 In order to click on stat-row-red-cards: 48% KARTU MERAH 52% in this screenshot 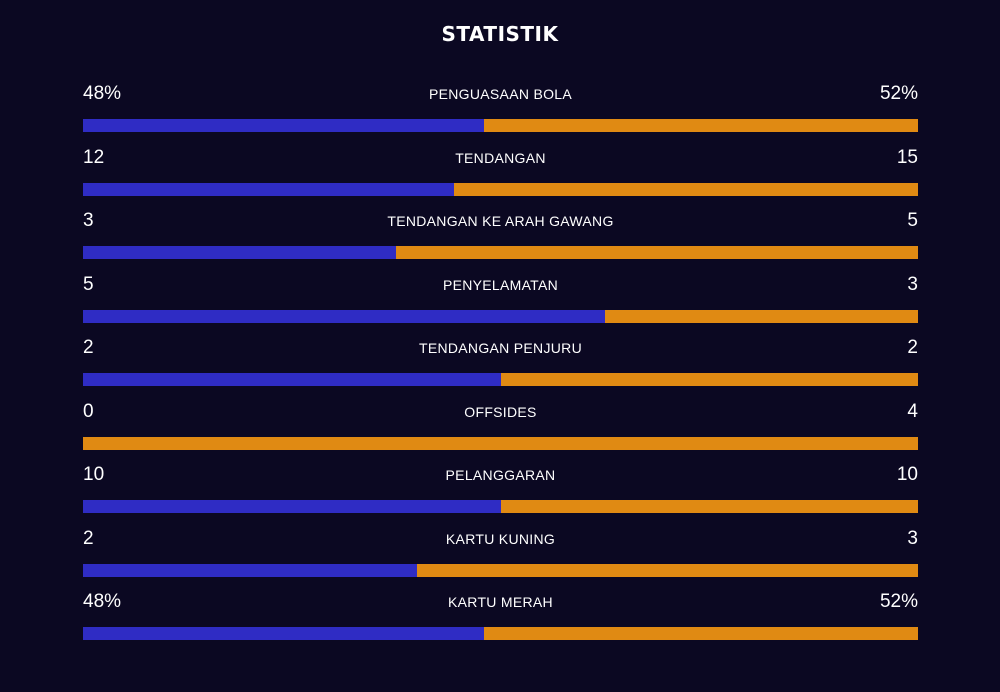, I will do `click(500, 619)`.